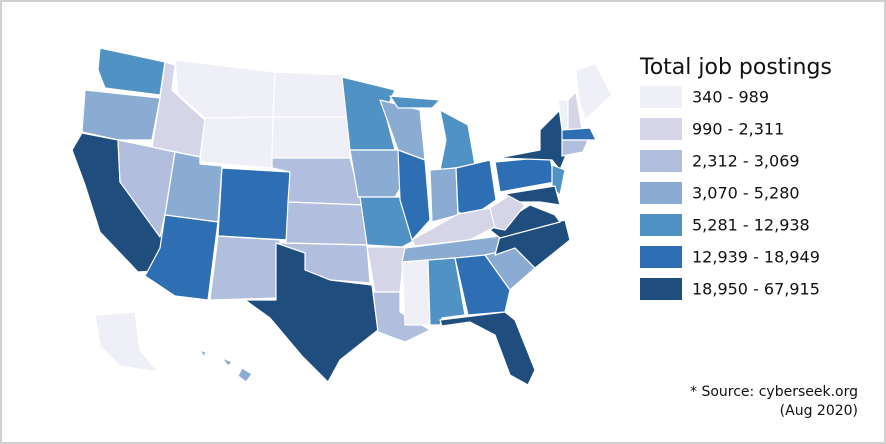 This screenshot has width=886, height=444. What do you see at coordinates (738, 129) in the screenshot?
I see `legend-label: 990 - 2,311` at bounding box center [738, 129].